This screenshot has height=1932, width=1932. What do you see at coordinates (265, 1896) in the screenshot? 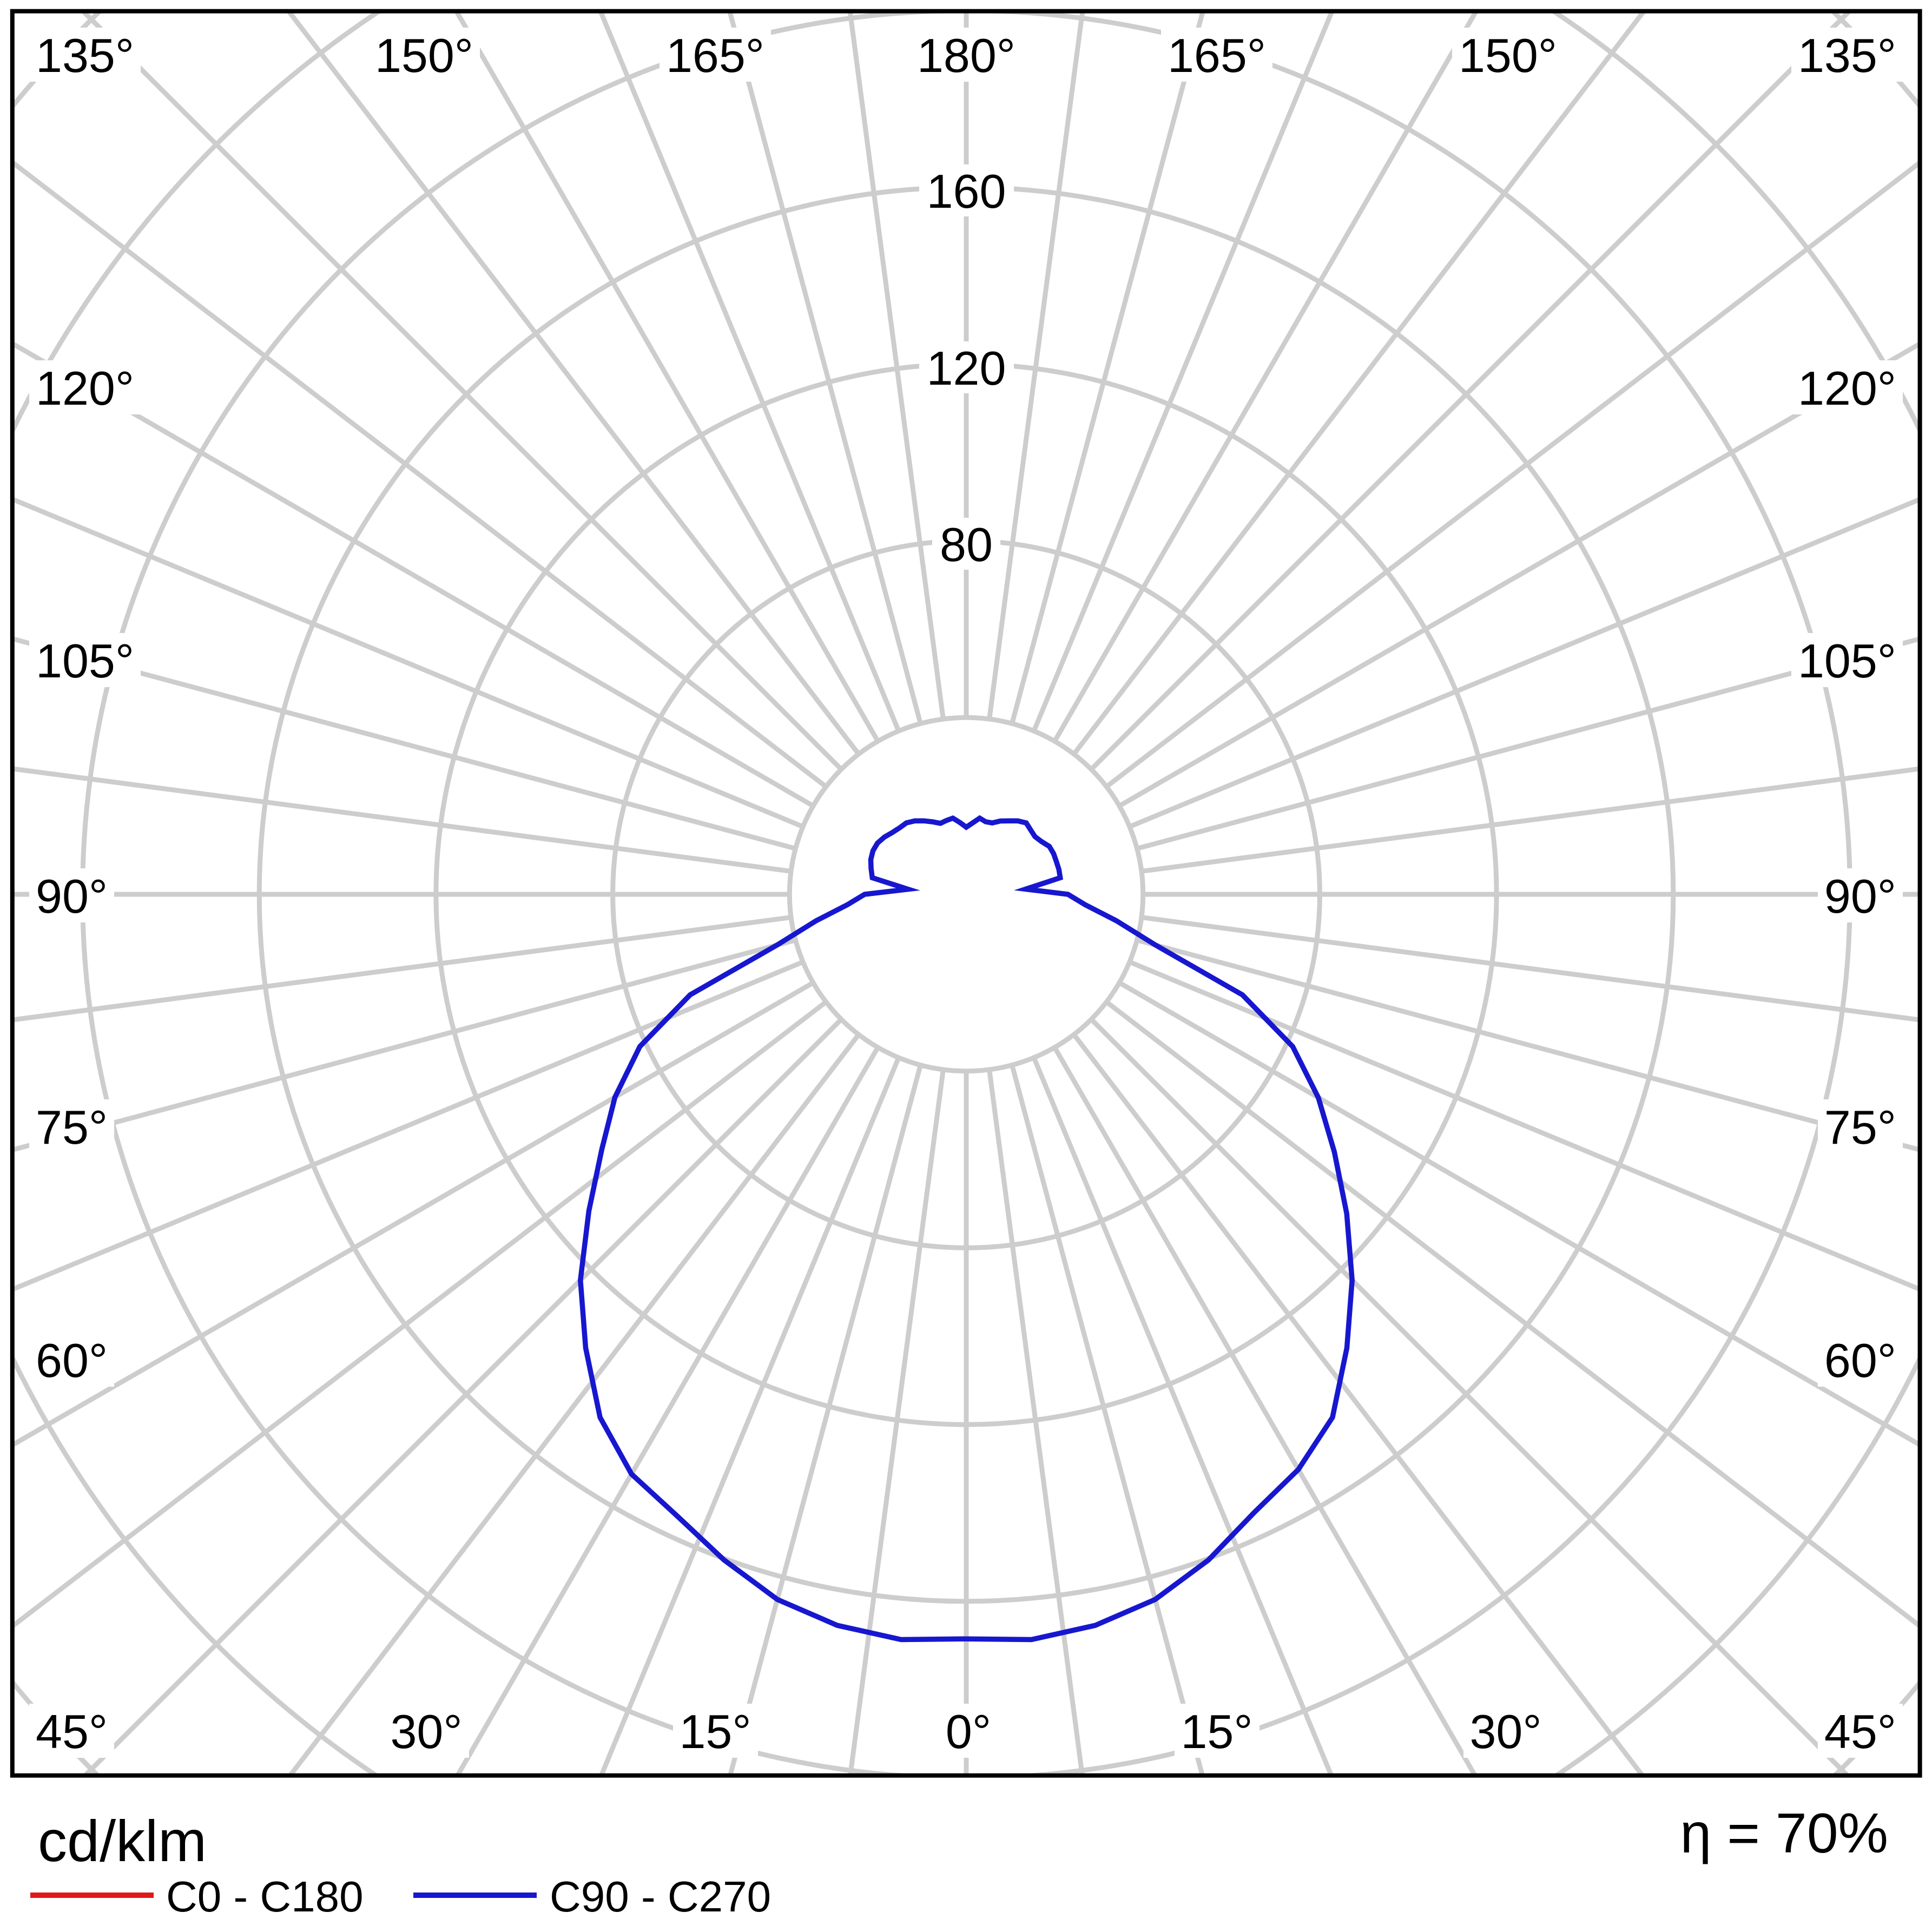
I see `svg-text: C0 - C180` at bounding box center [265, 1896].